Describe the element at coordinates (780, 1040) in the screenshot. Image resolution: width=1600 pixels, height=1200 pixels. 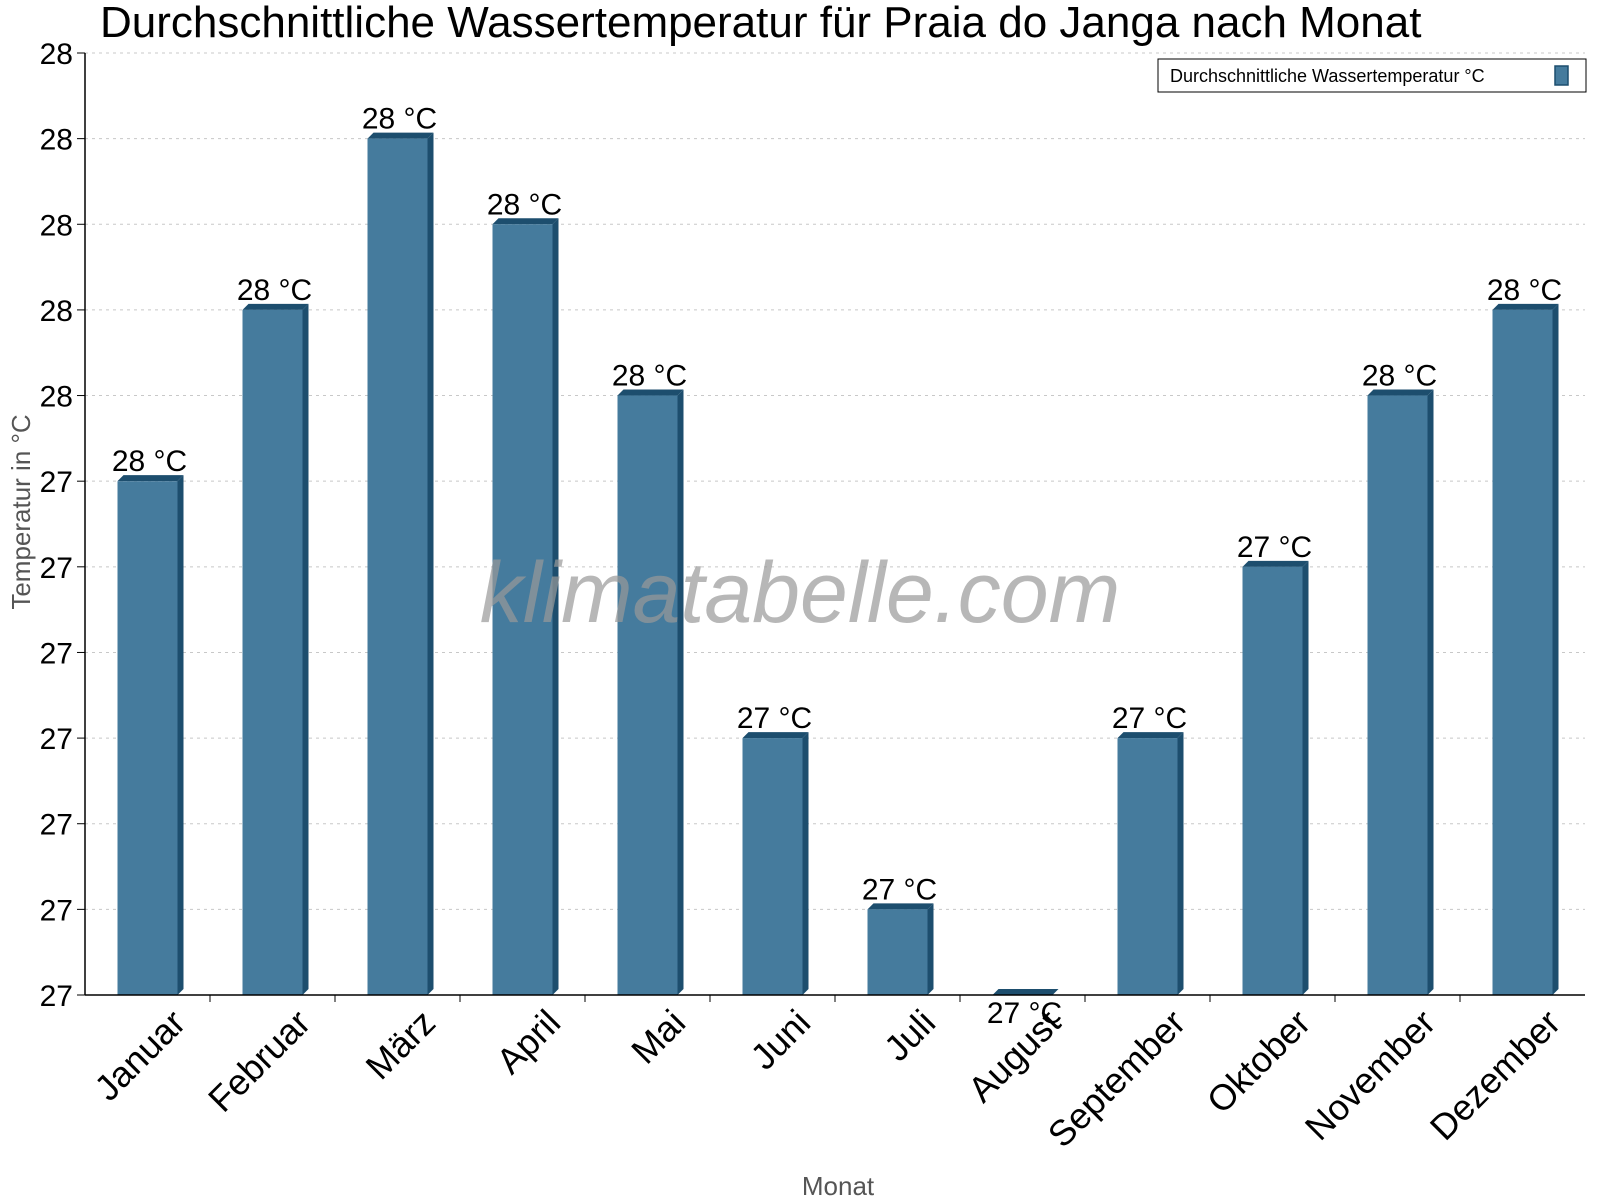
I see `x-tick-label: Juni` at that location.